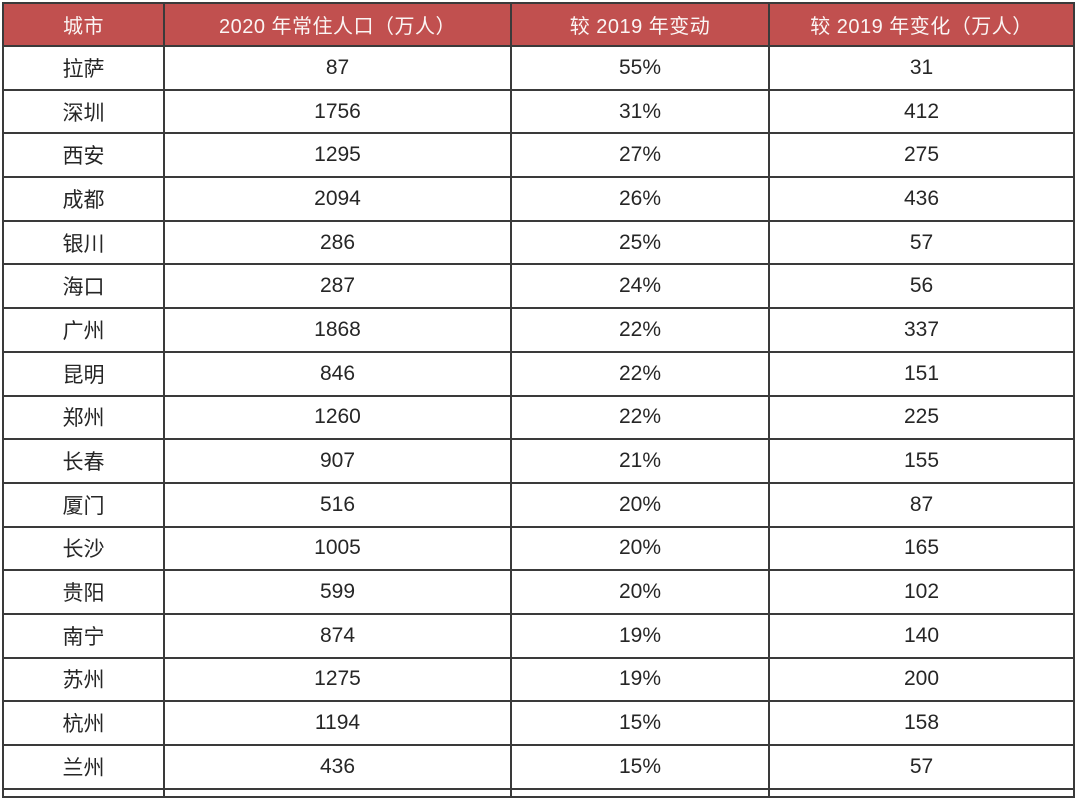 This screenshot has width=1080, height=798. What do you see at coordinates (921, 330) in the screenshot?
I see `cell-change-abs: 337` at bounding box center [921, 330].